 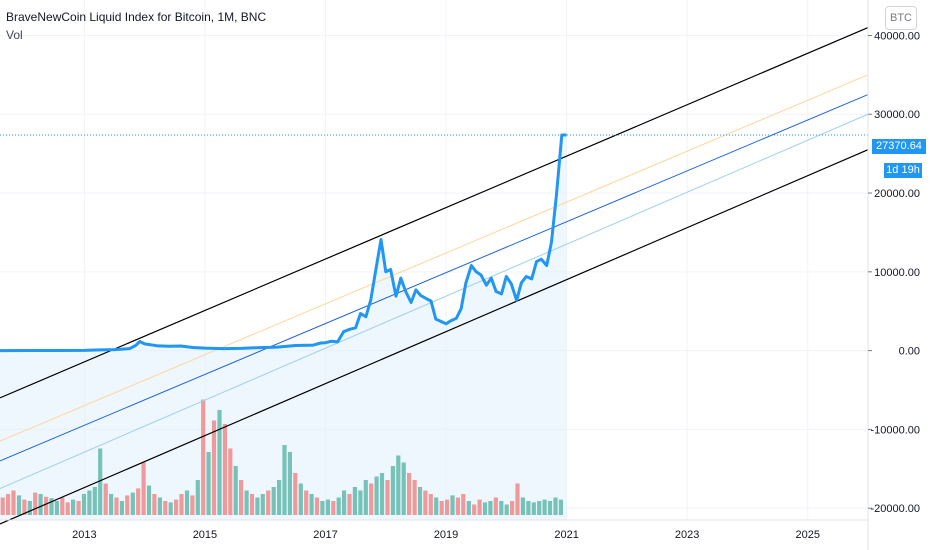 I want to click on y-tick-label: -10000.00, so click(x=895, y=430).